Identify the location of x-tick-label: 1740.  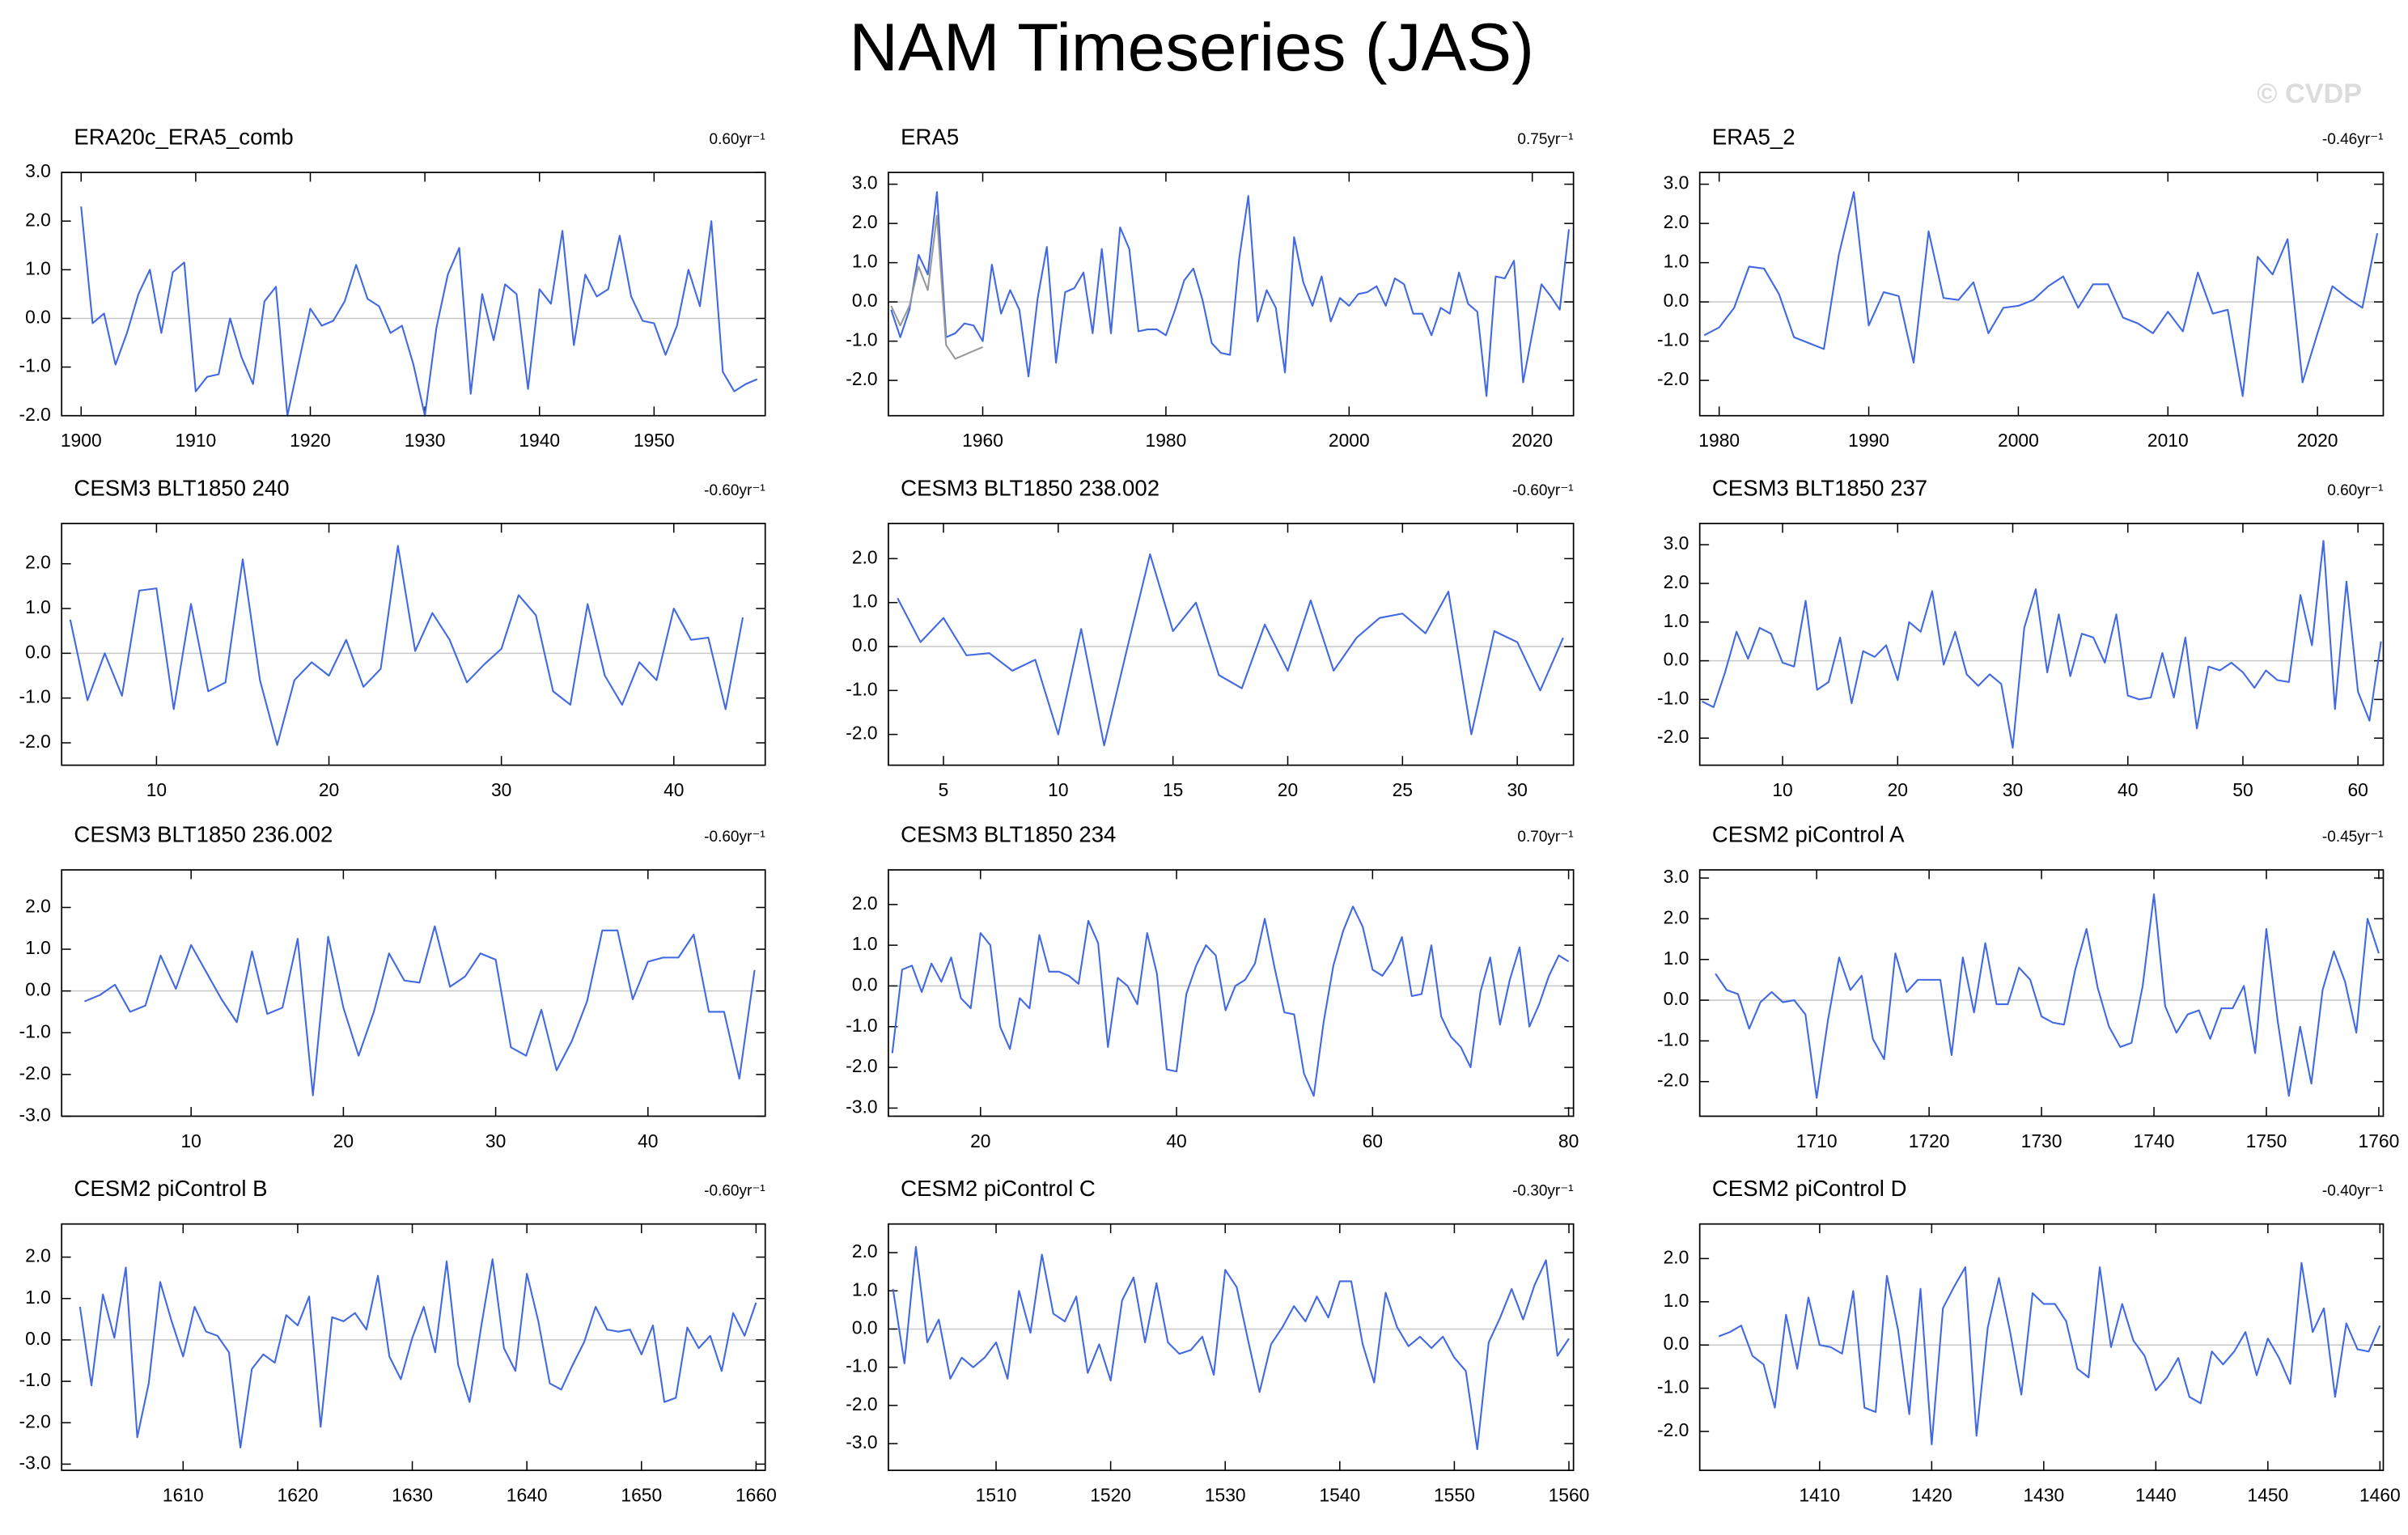
(2154, 1140).